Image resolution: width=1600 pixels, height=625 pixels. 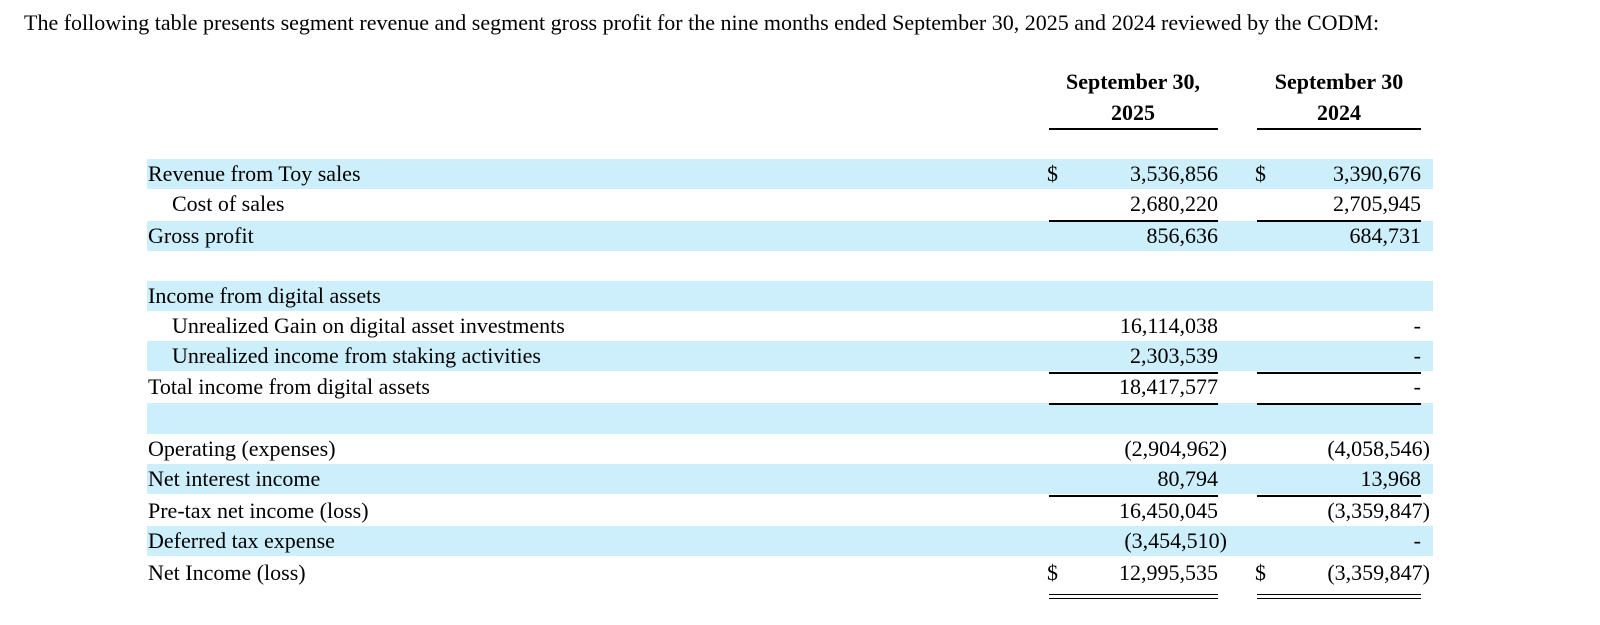 What do you see at coordinates (1168, 510) in the screenshot?
I see `cell-value: 16,450,045` at bounding box center [1168, 510].